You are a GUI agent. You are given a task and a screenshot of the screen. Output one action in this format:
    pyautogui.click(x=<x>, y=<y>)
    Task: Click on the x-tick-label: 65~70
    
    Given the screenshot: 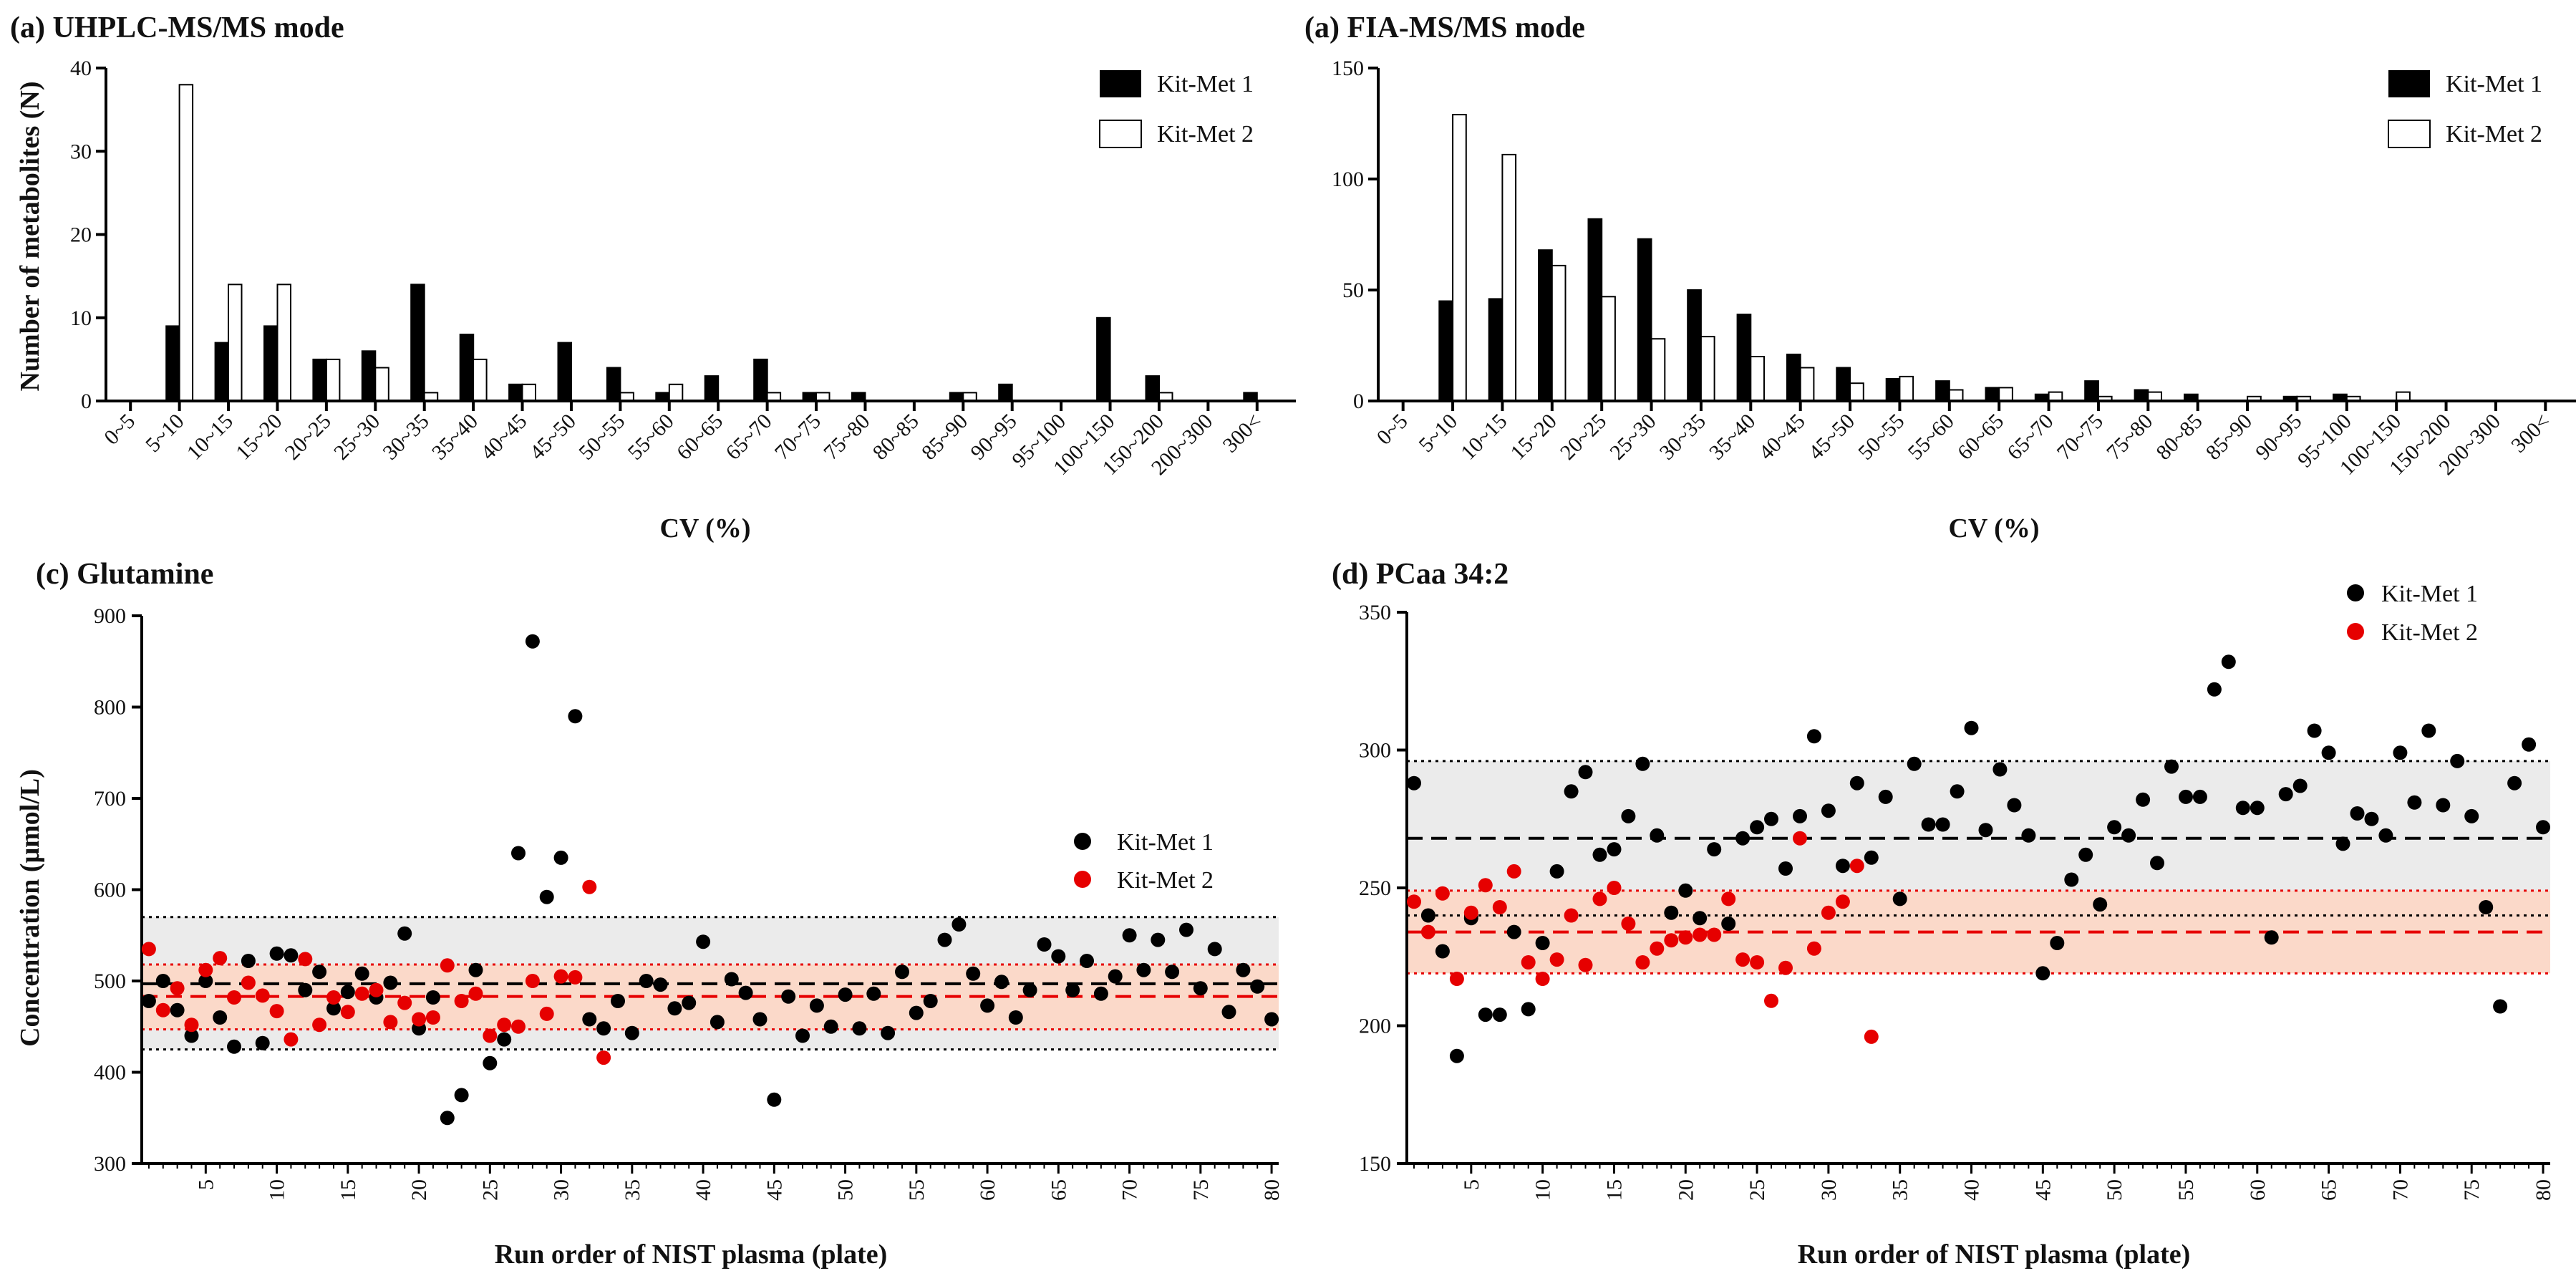 What is the action you would take?
    pyautogui.click(x=748, y=437)
    